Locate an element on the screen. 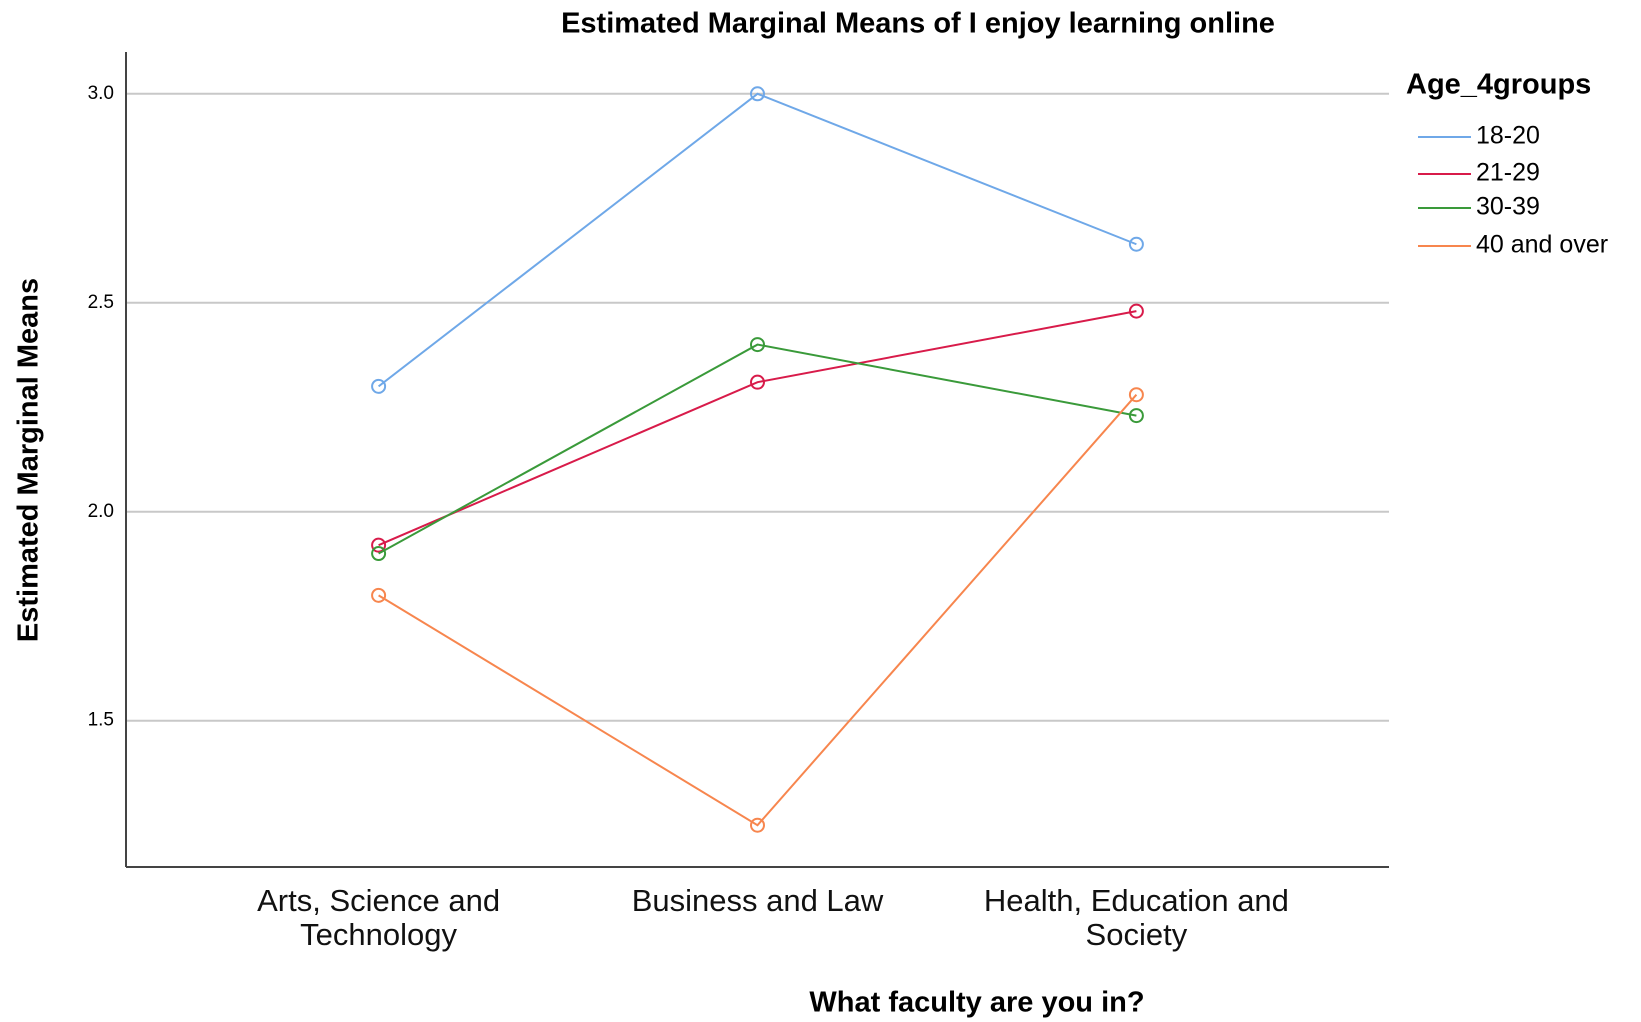  x-tick-label: Arts, Science and Technology is located at coordinates (379, 917).